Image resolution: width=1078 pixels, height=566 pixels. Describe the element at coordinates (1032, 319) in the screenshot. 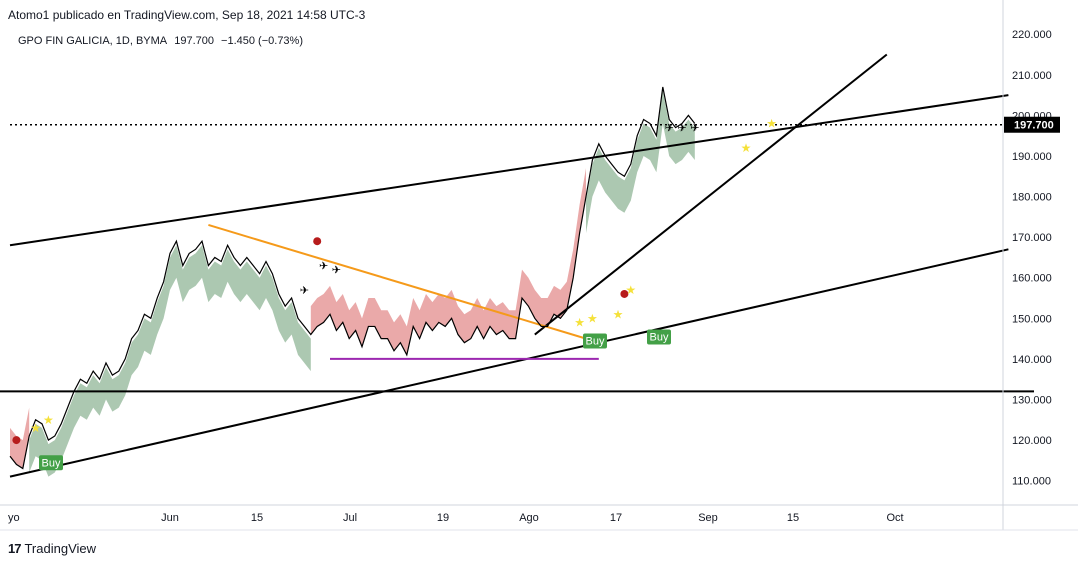

I see `y-tick-label: 150.000` at that location.